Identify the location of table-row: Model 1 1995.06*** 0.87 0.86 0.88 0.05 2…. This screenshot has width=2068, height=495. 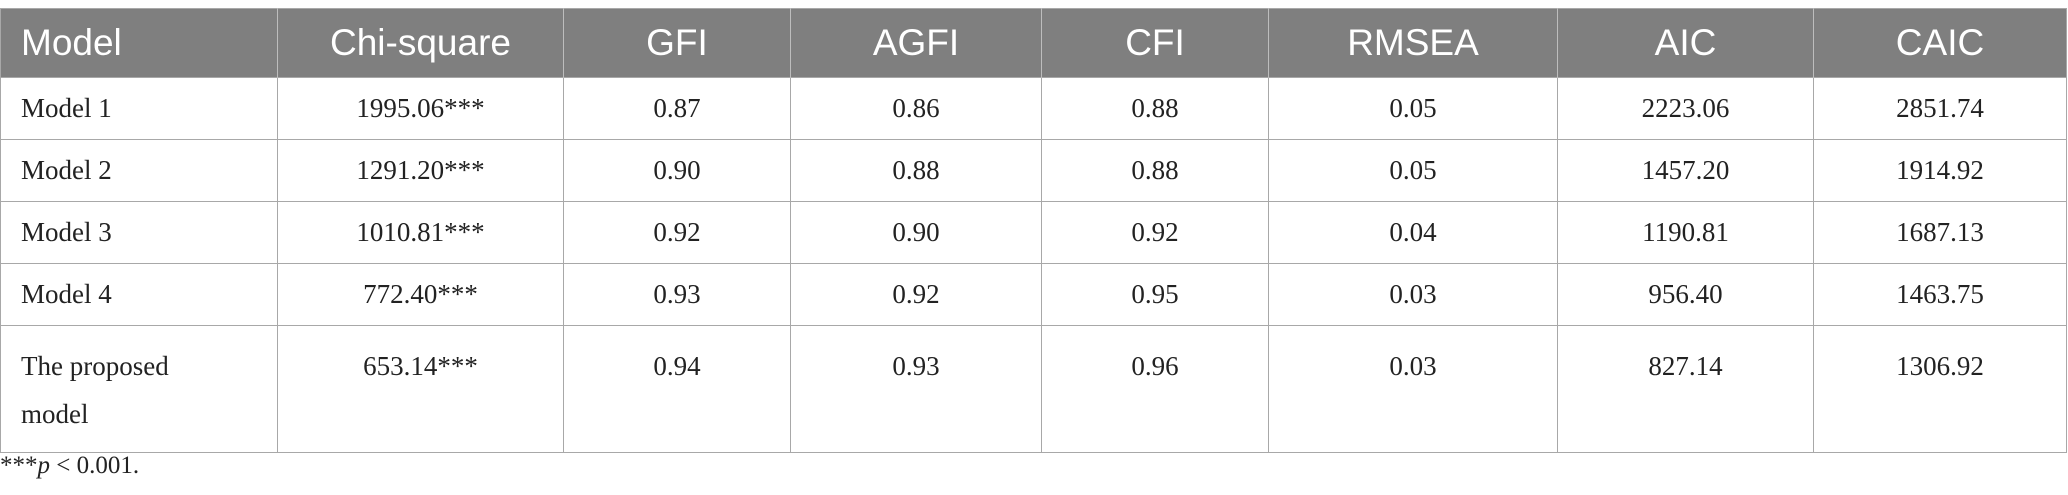
(1033, 108).